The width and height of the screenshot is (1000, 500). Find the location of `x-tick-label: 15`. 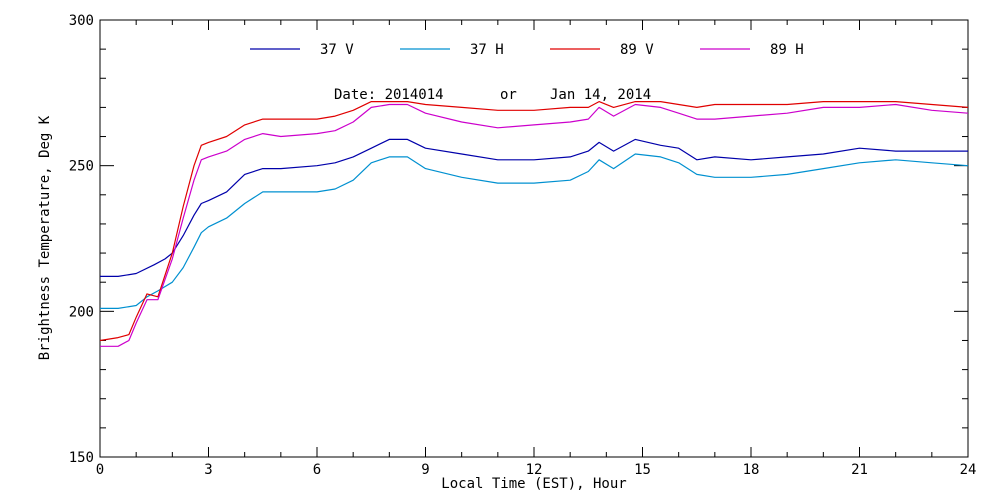

x-tick-label: 15 is located at coordinates (642, 470).